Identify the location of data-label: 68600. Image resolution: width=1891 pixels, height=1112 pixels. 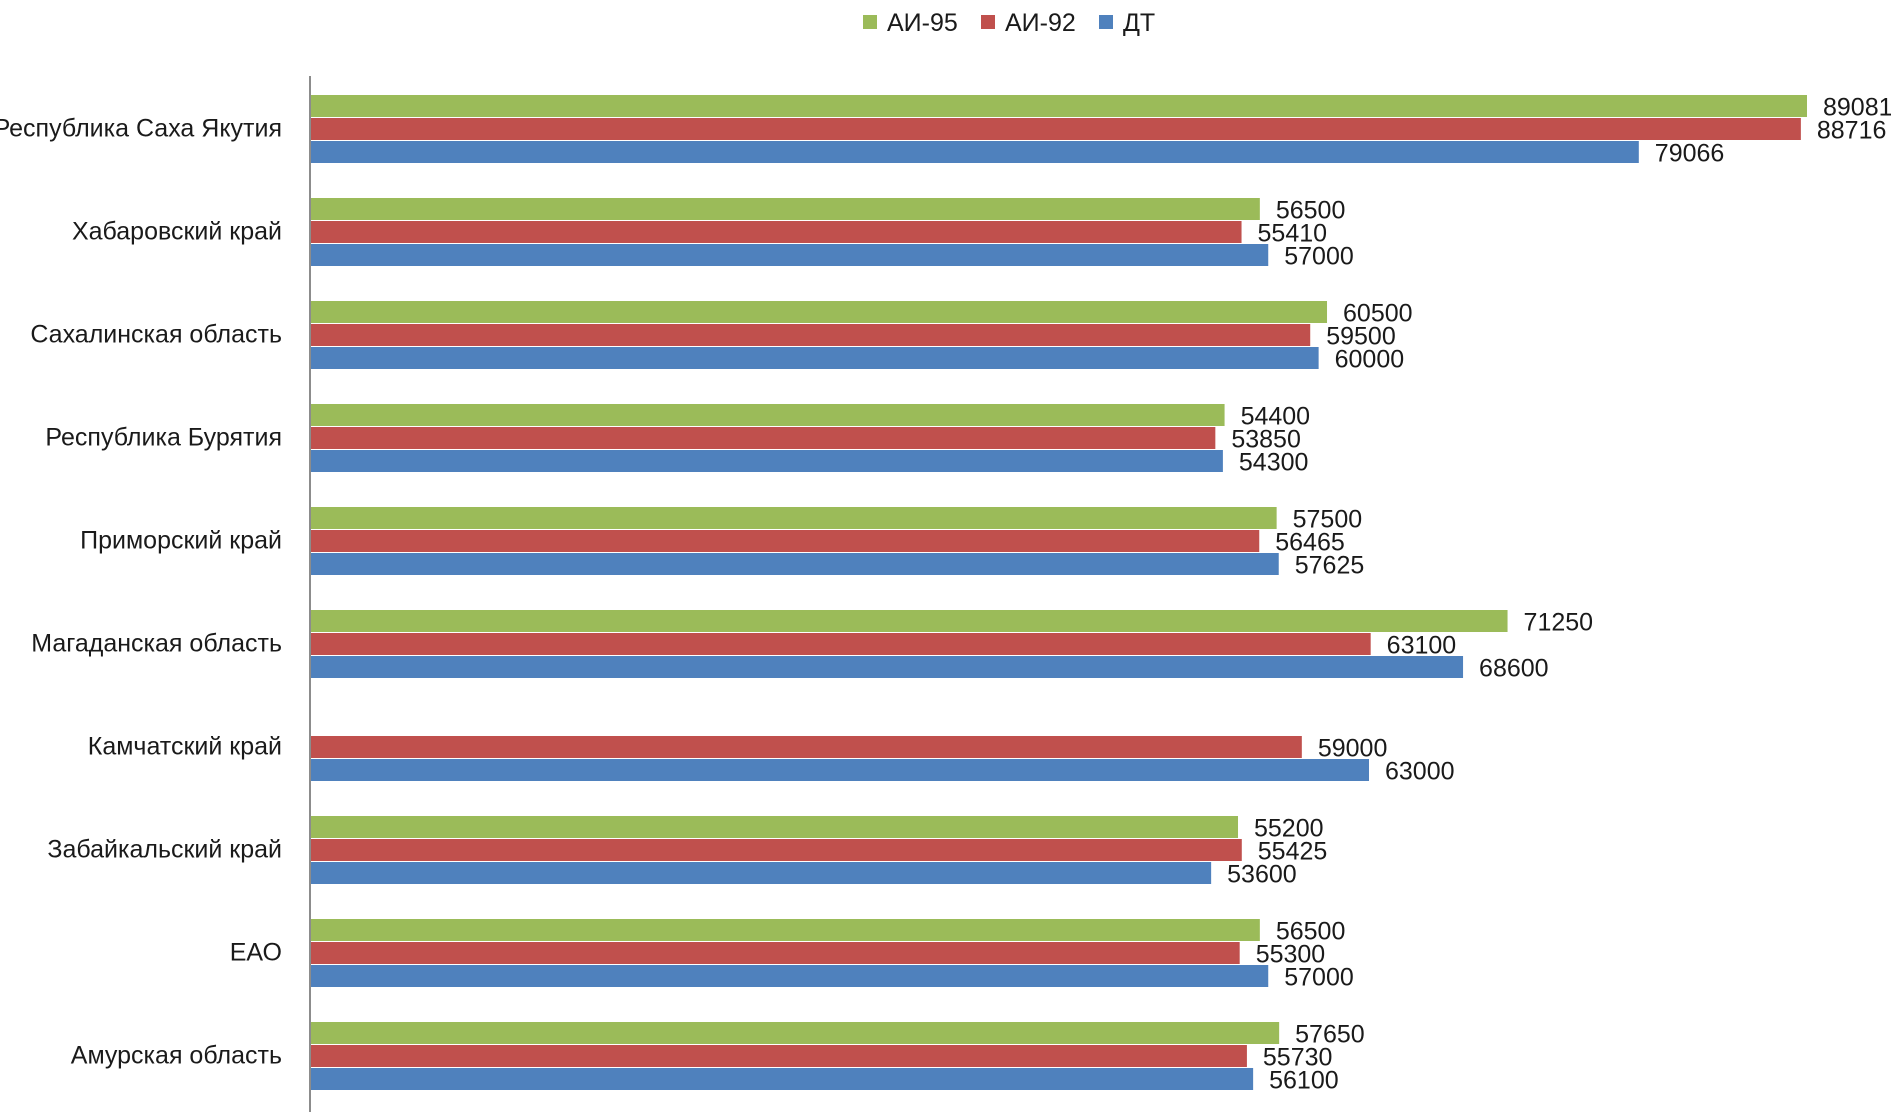
(1514, 669).